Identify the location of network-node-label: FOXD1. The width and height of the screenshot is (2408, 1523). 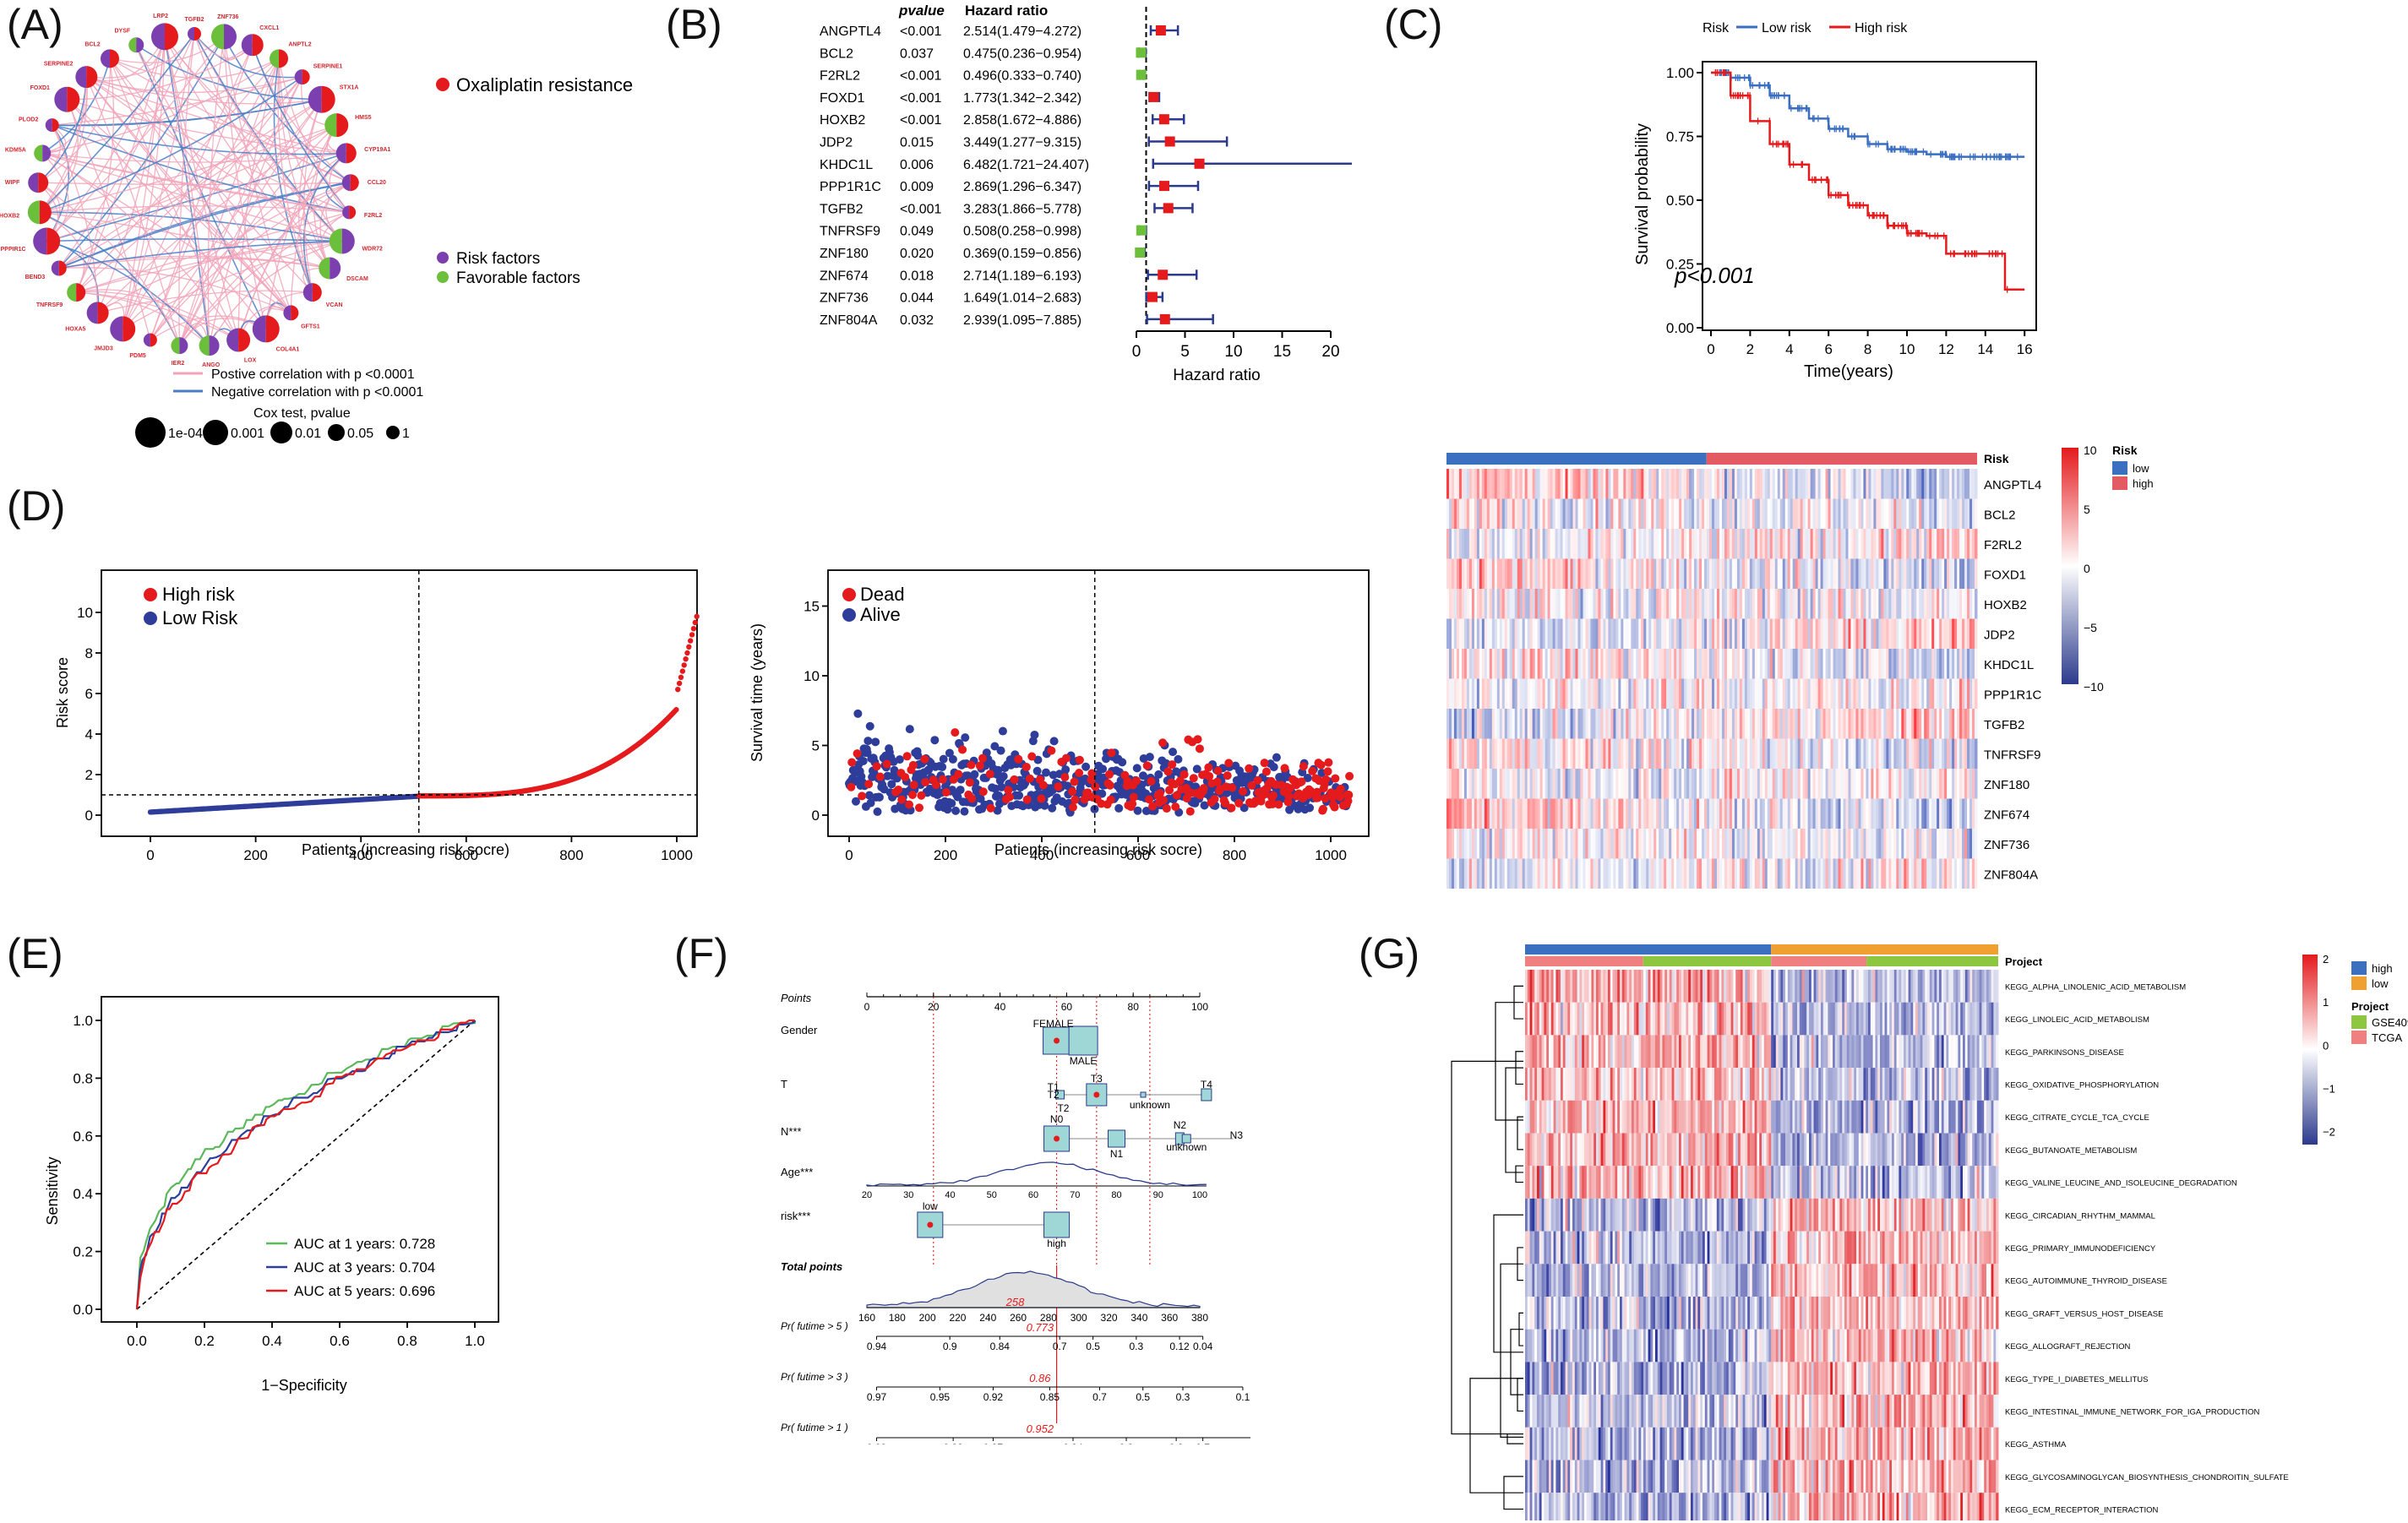
(40, 88).